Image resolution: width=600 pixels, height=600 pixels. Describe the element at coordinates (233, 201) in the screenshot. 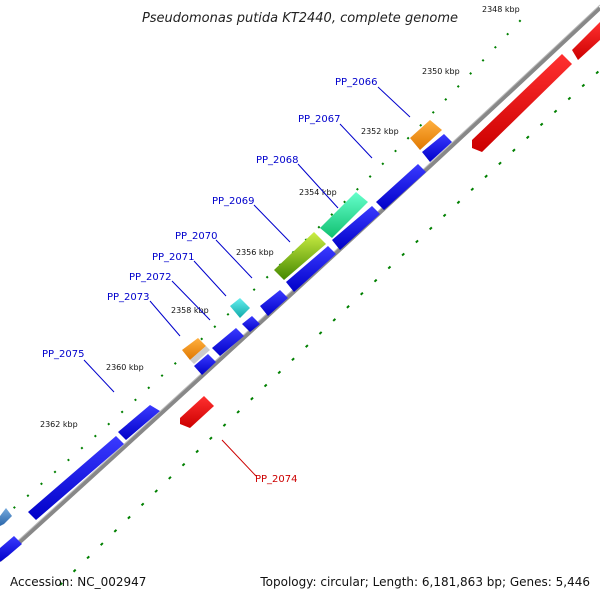

I see `gene-label-PP_2069: PP_2069` at that location.